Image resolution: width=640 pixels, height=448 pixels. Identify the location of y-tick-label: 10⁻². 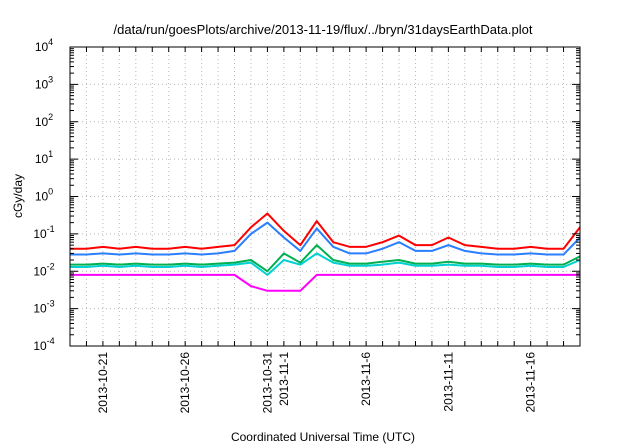
(43, 269).